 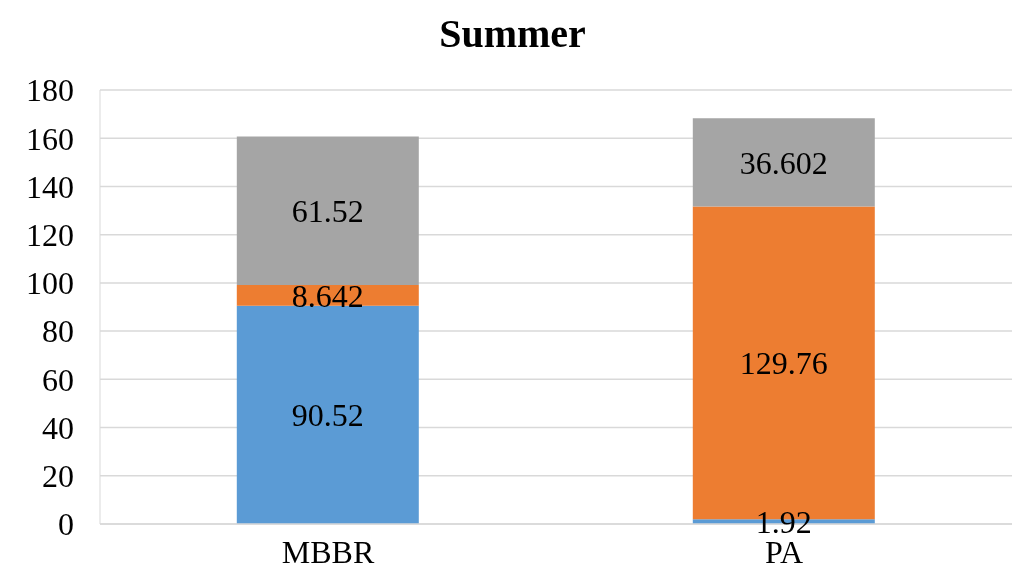 I want to click on x-tick-label: PA, so click(x=784, y=551).